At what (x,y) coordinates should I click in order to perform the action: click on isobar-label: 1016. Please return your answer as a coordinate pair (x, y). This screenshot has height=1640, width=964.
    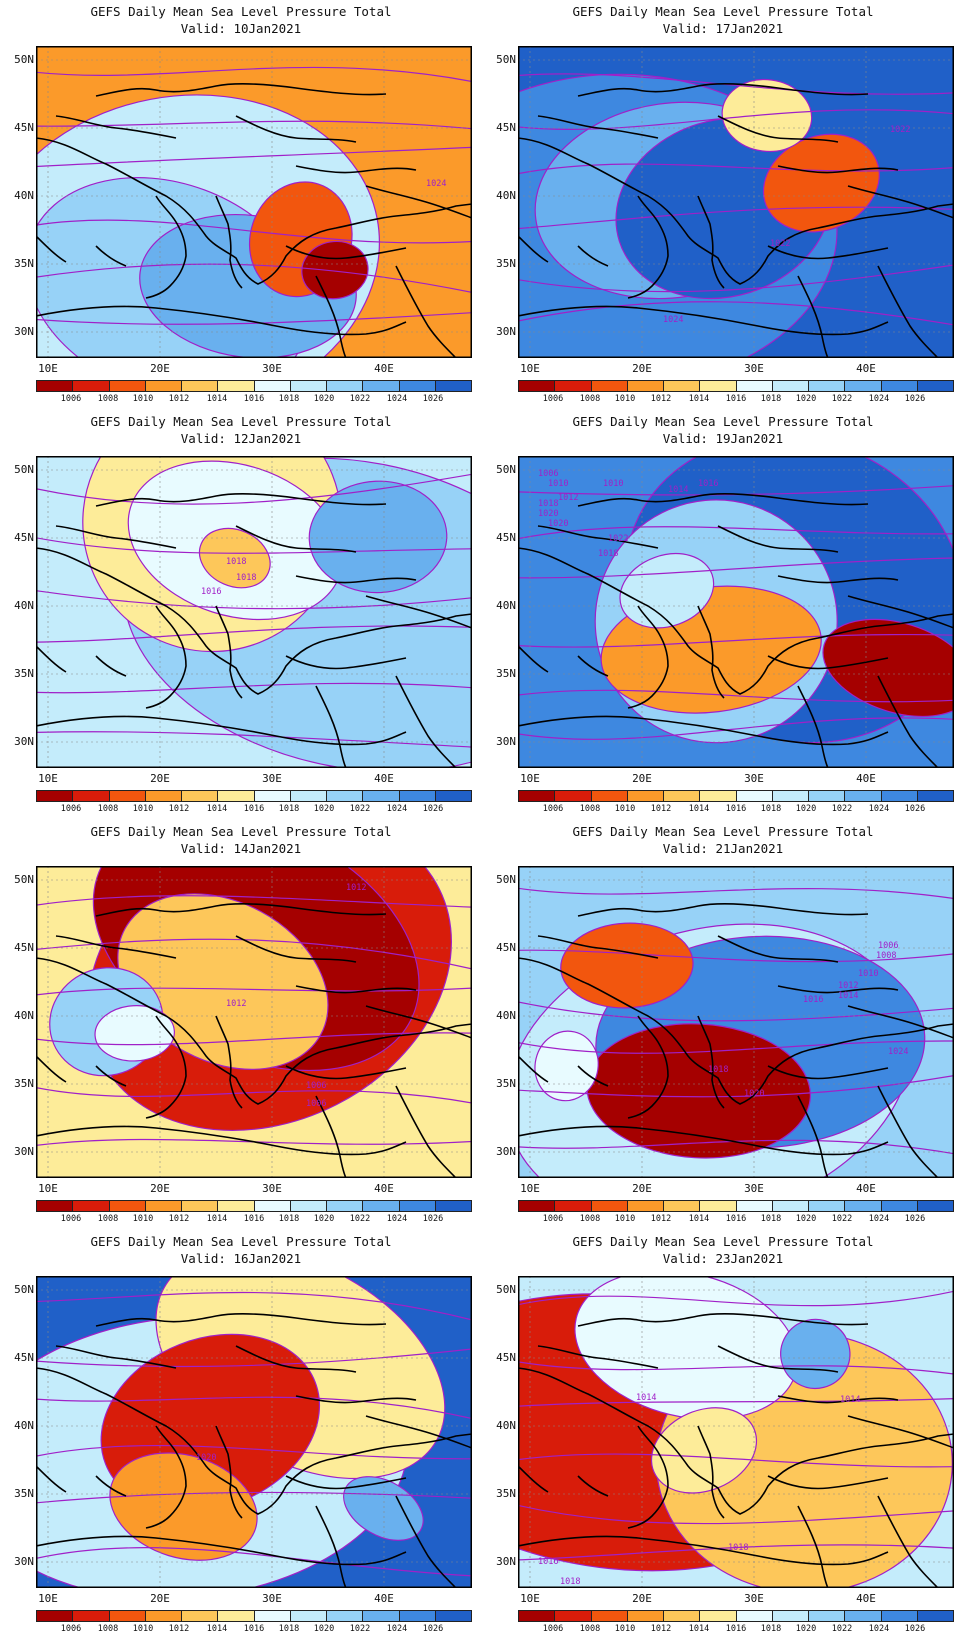
    Looking at the image, I should click on (211, 592).